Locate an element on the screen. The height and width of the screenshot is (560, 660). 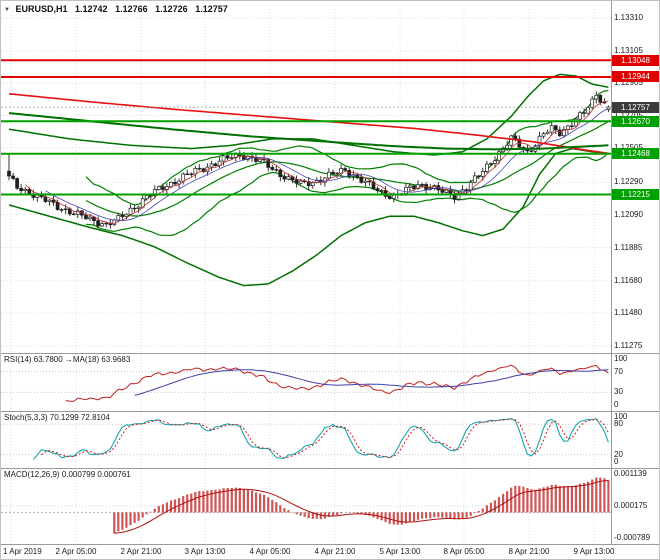
symbol-dropdown-icon: ▼ is located at coordinates (7, 10).